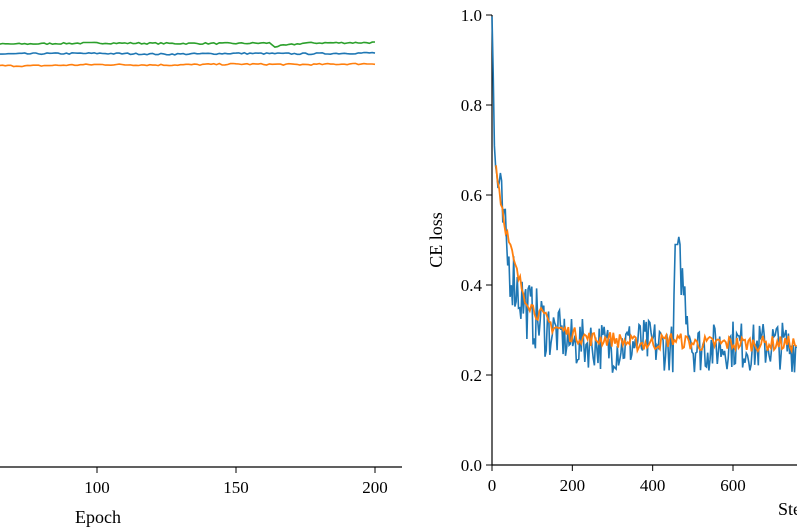  What do you see at coordinates (98, 517) in the screenshot?
I see `x-axis-label: Epoch` at bounding box center [98, 517].